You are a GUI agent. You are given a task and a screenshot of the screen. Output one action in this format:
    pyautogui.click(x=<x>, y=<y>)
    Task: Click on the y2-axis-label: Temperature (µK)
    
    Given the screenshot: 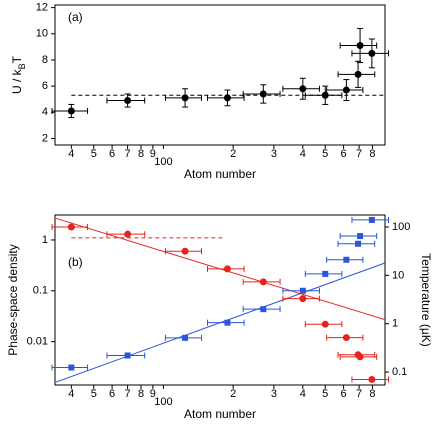 What is the action you would take?
    pyautogui.click(x=426, y=300)
    